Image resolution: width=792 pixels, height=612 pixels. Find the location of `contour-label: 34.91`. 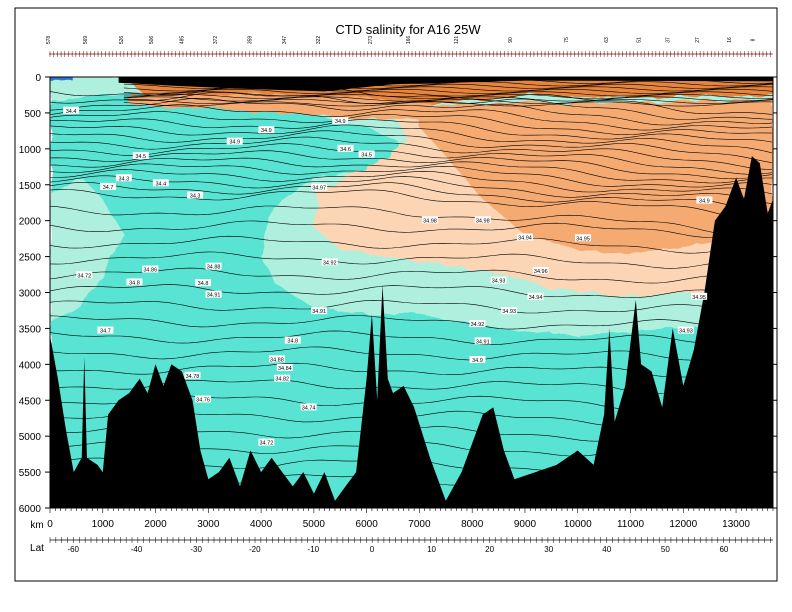

contour-label: 34.91 is located at coordinates (319, 312).